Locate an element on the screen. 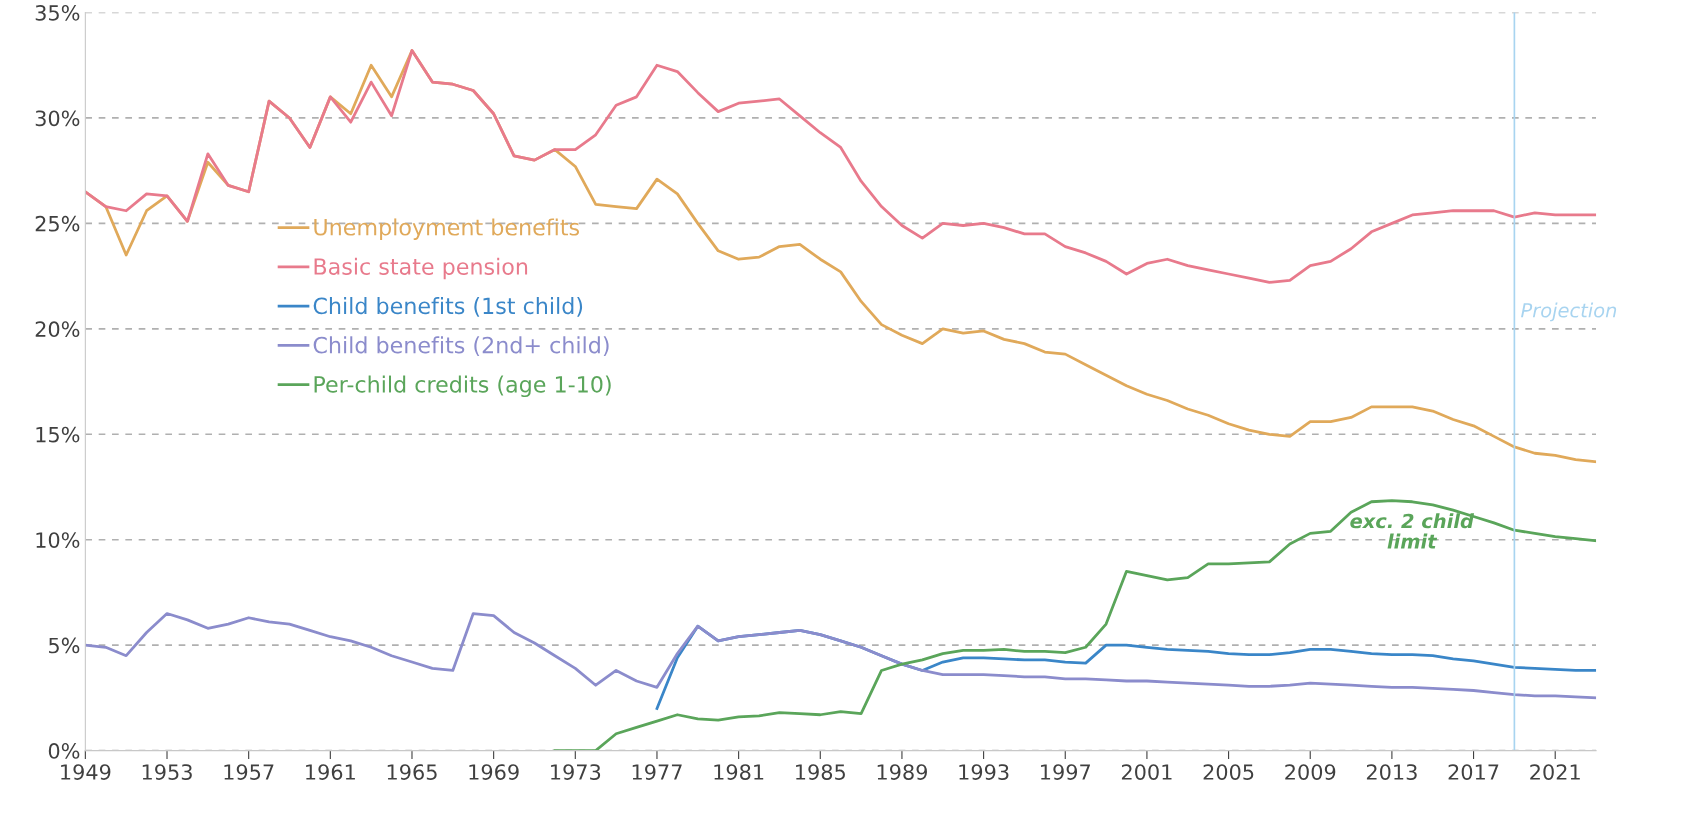 This screenshot has width=1707, height=834. x-tick-label: 1997 is located at coordinates (1065, 772).